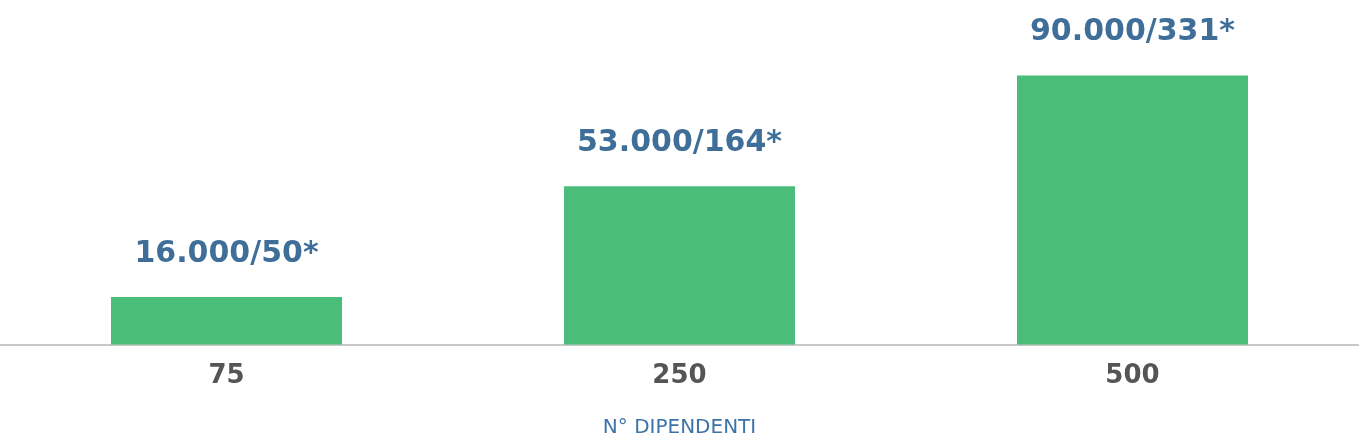  I want to click on data-label: 53.000/164*, so click(679, 140).